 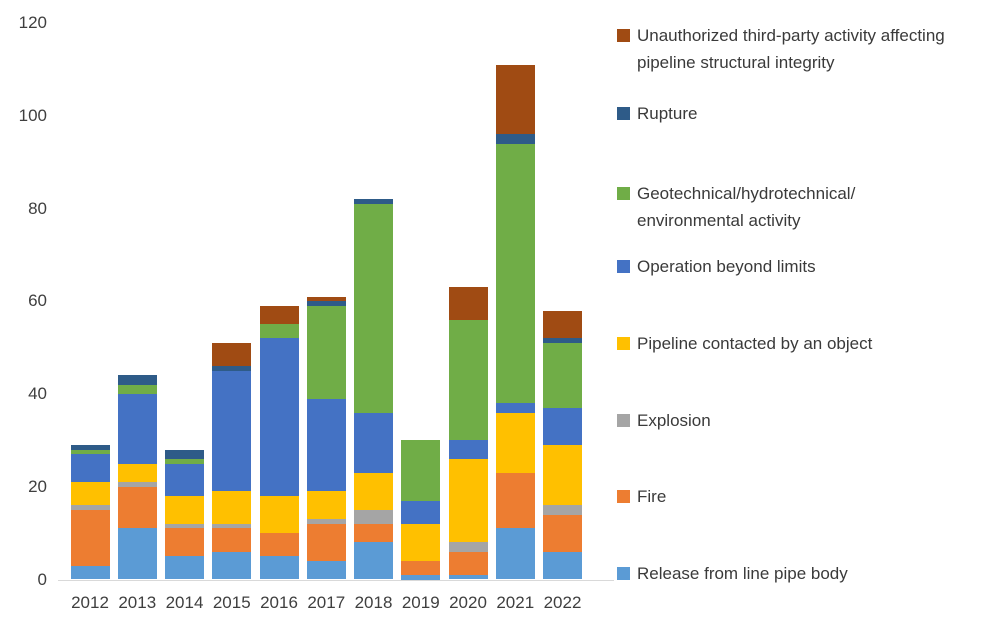 I want to click on segment-rupture-2021, so click(x=515, y=139).